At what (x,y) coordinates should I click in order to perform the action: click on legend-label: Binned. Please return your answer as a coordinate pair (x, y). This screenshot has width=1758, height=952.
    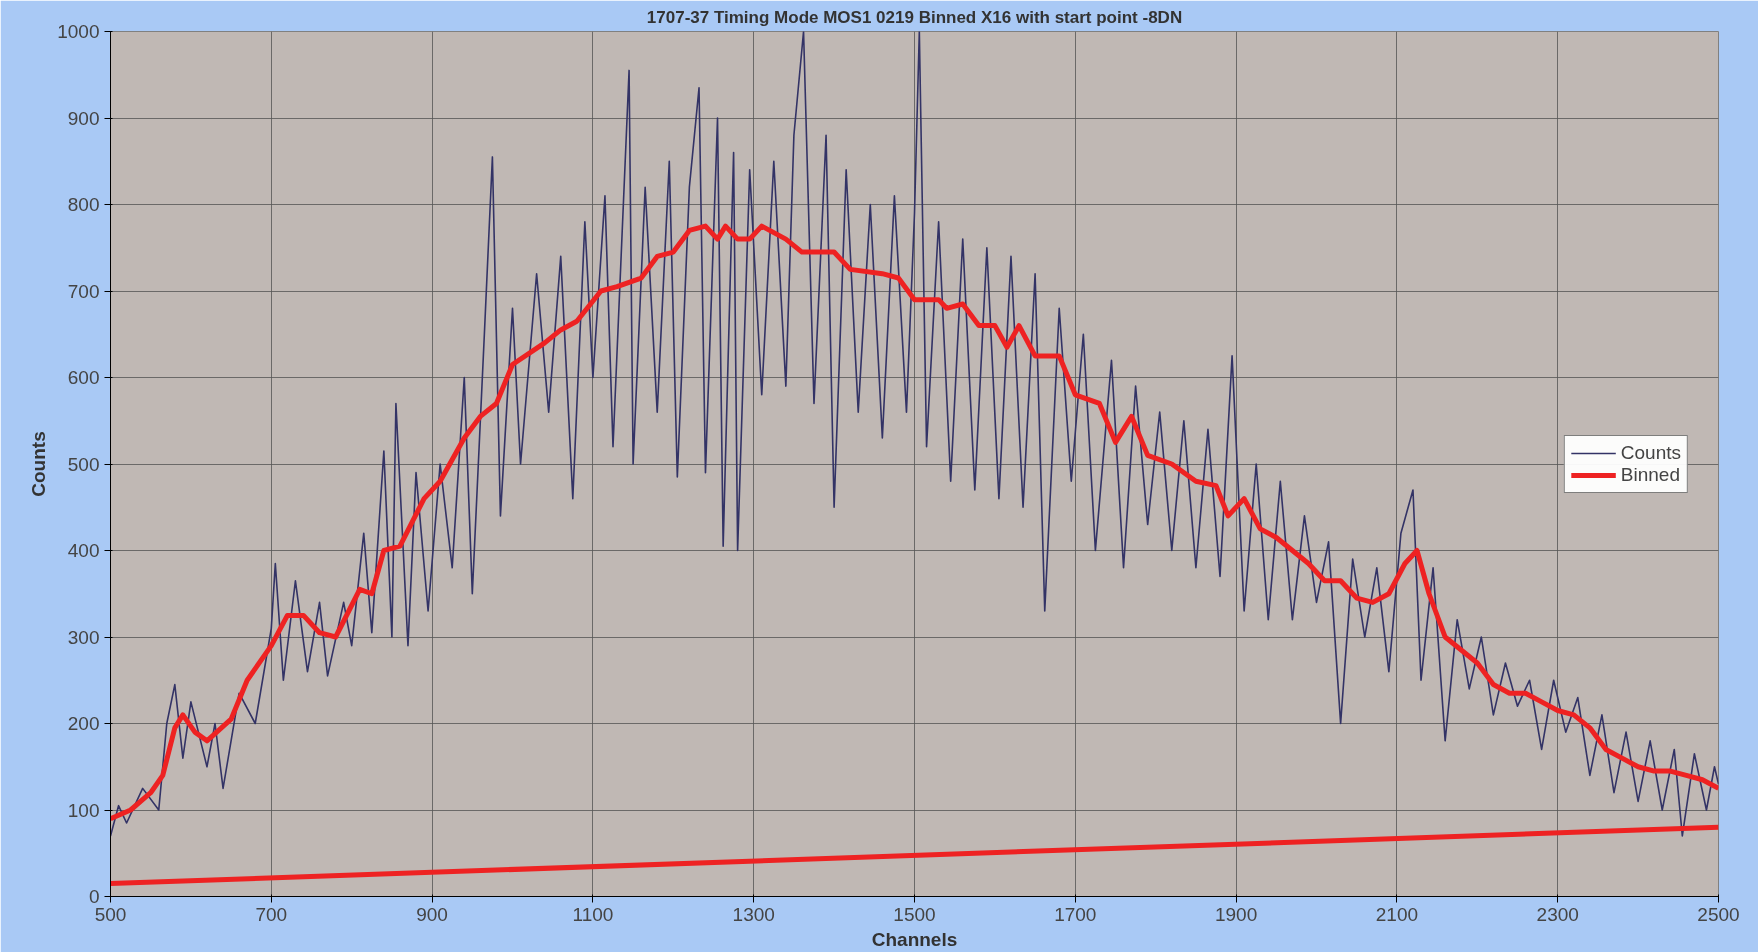
    Looking at the image, I should click on (1650, 474).